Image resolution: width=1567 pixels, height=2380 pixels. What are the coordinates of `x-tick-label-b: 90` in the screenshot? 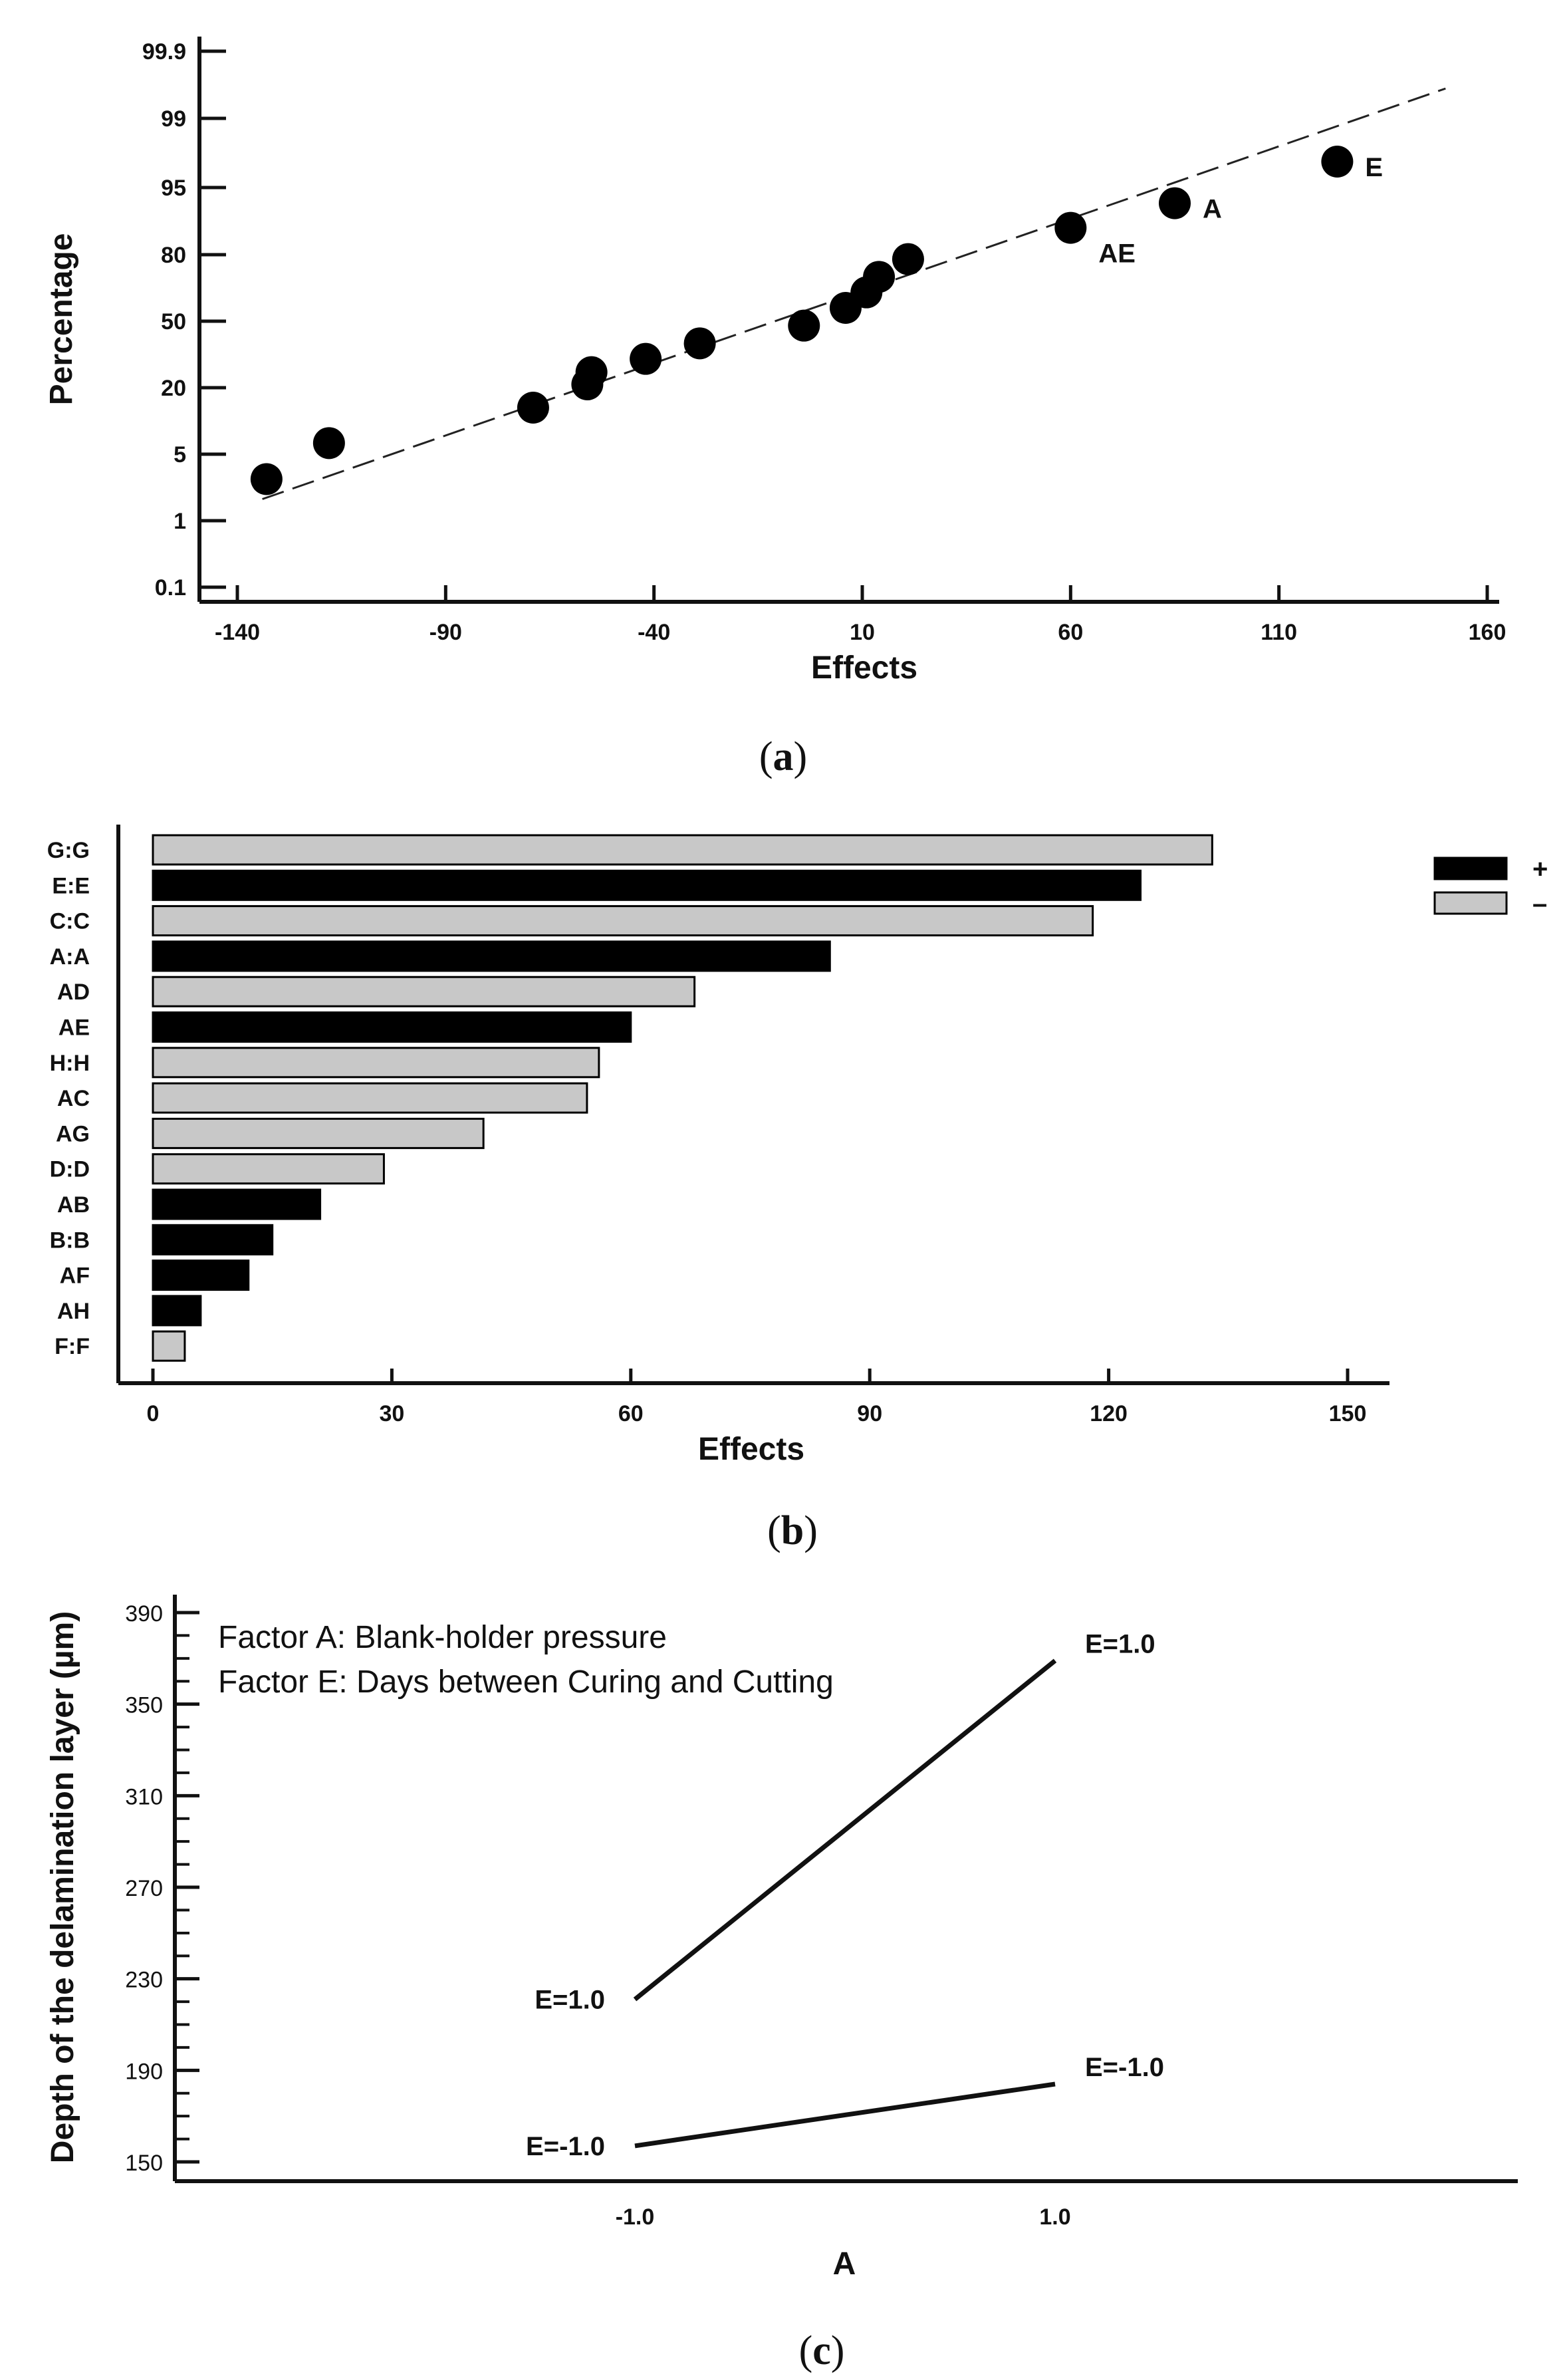 It's located at (869, 1413).